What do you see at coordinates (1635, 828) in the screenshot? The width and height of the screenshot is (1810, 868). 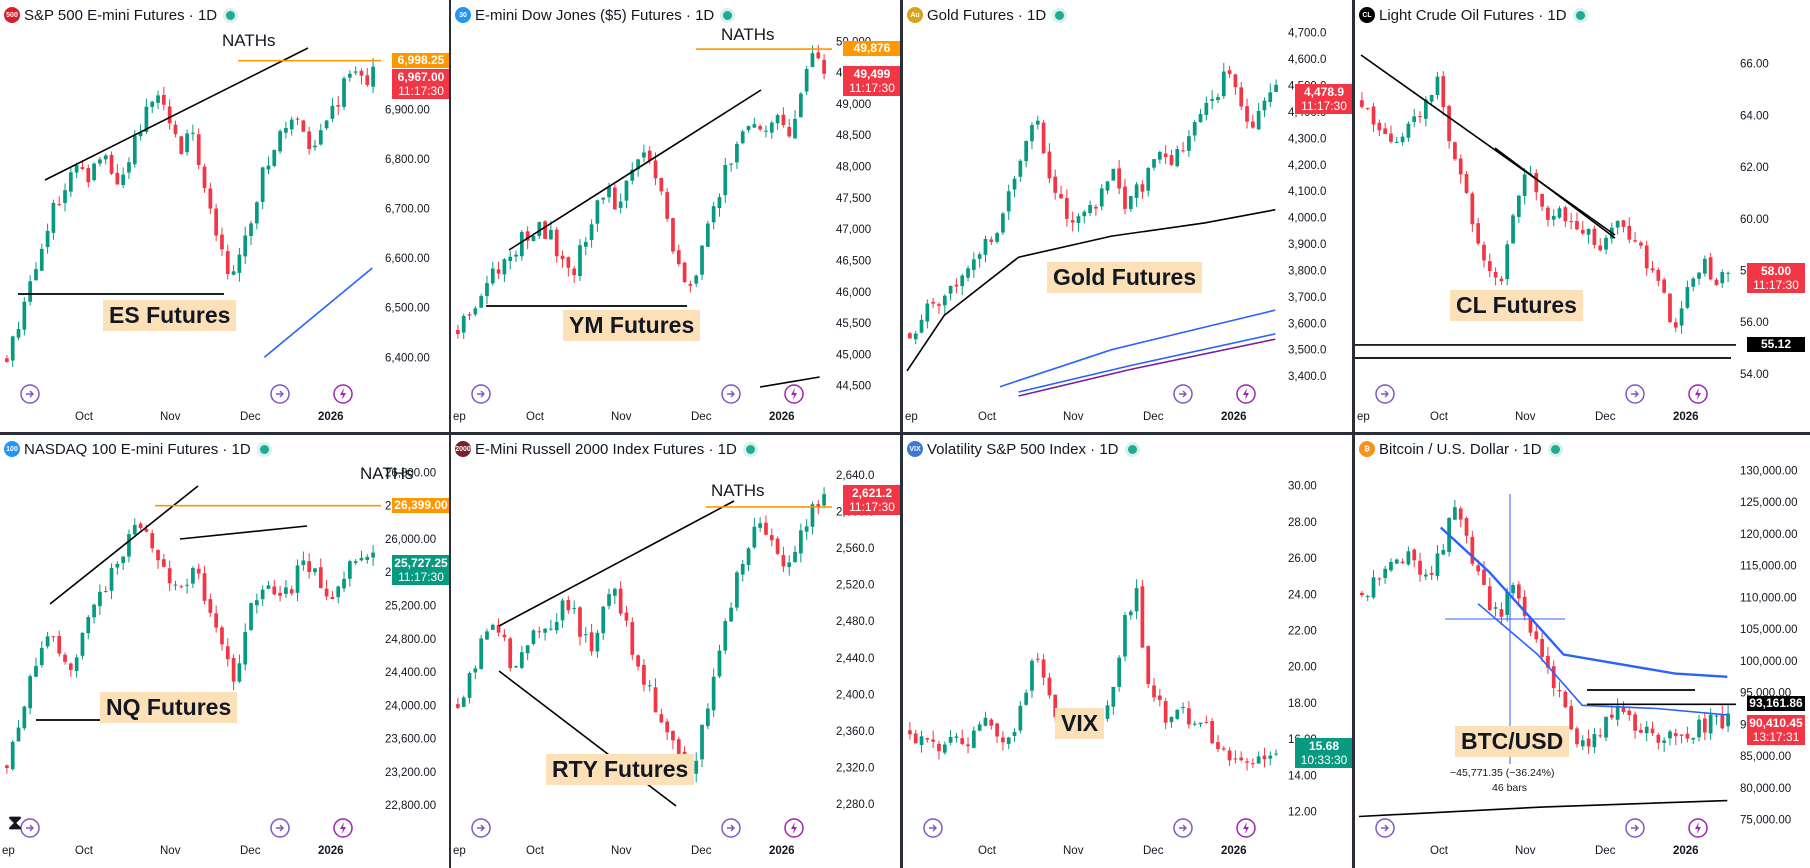 I see `arrow-circle-icon` at bounding box center [1635, 828].